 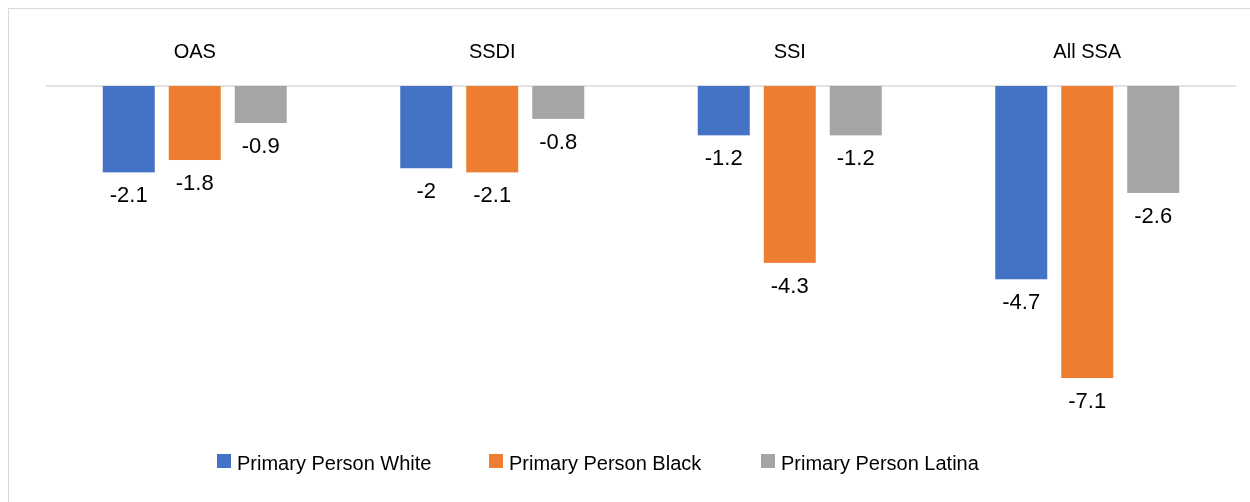 I want to click on data-label: -4.7, so click(x=1021, y=302).